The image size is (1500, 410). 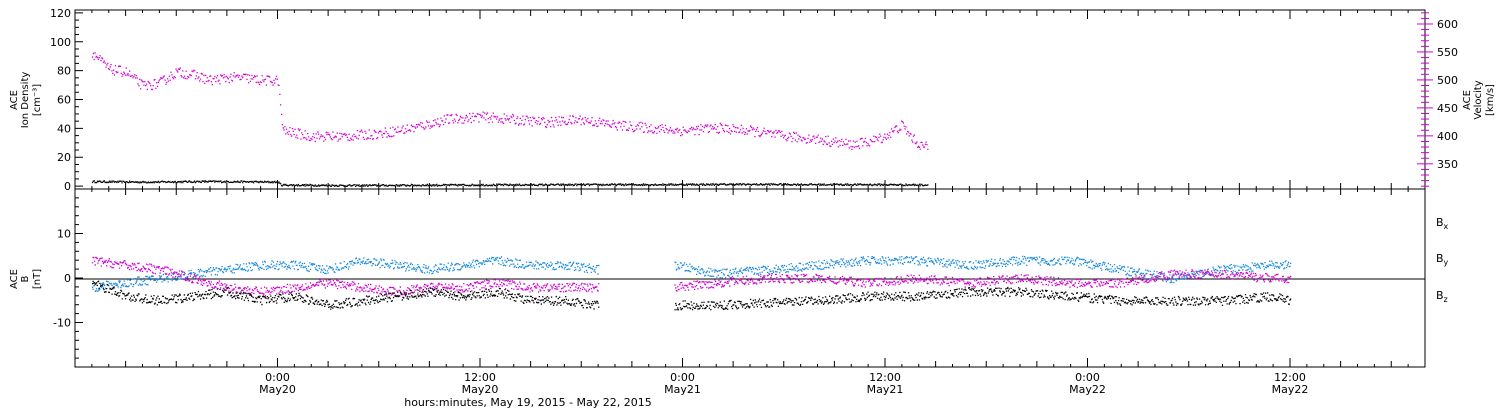 I want to click on density-tick-label: 40, so click(x=64, y=128).